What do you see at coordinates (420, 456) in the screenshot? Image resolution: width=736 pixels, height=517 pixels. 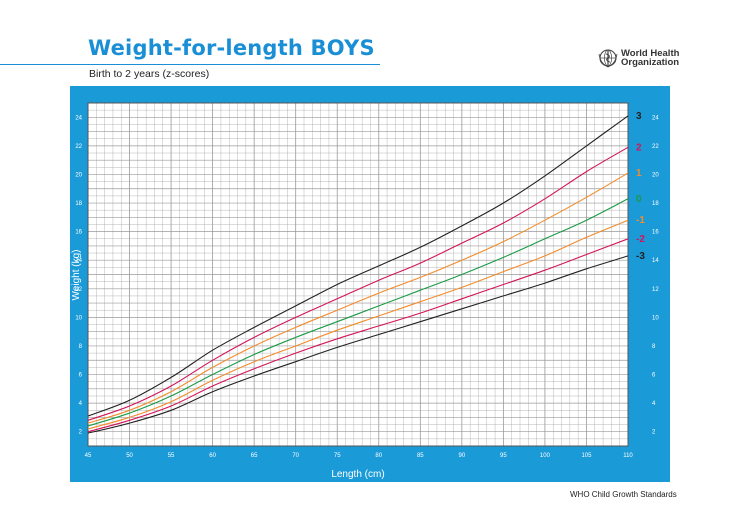 I see `x-tick-label: 85` at bounding box center [420, 456].